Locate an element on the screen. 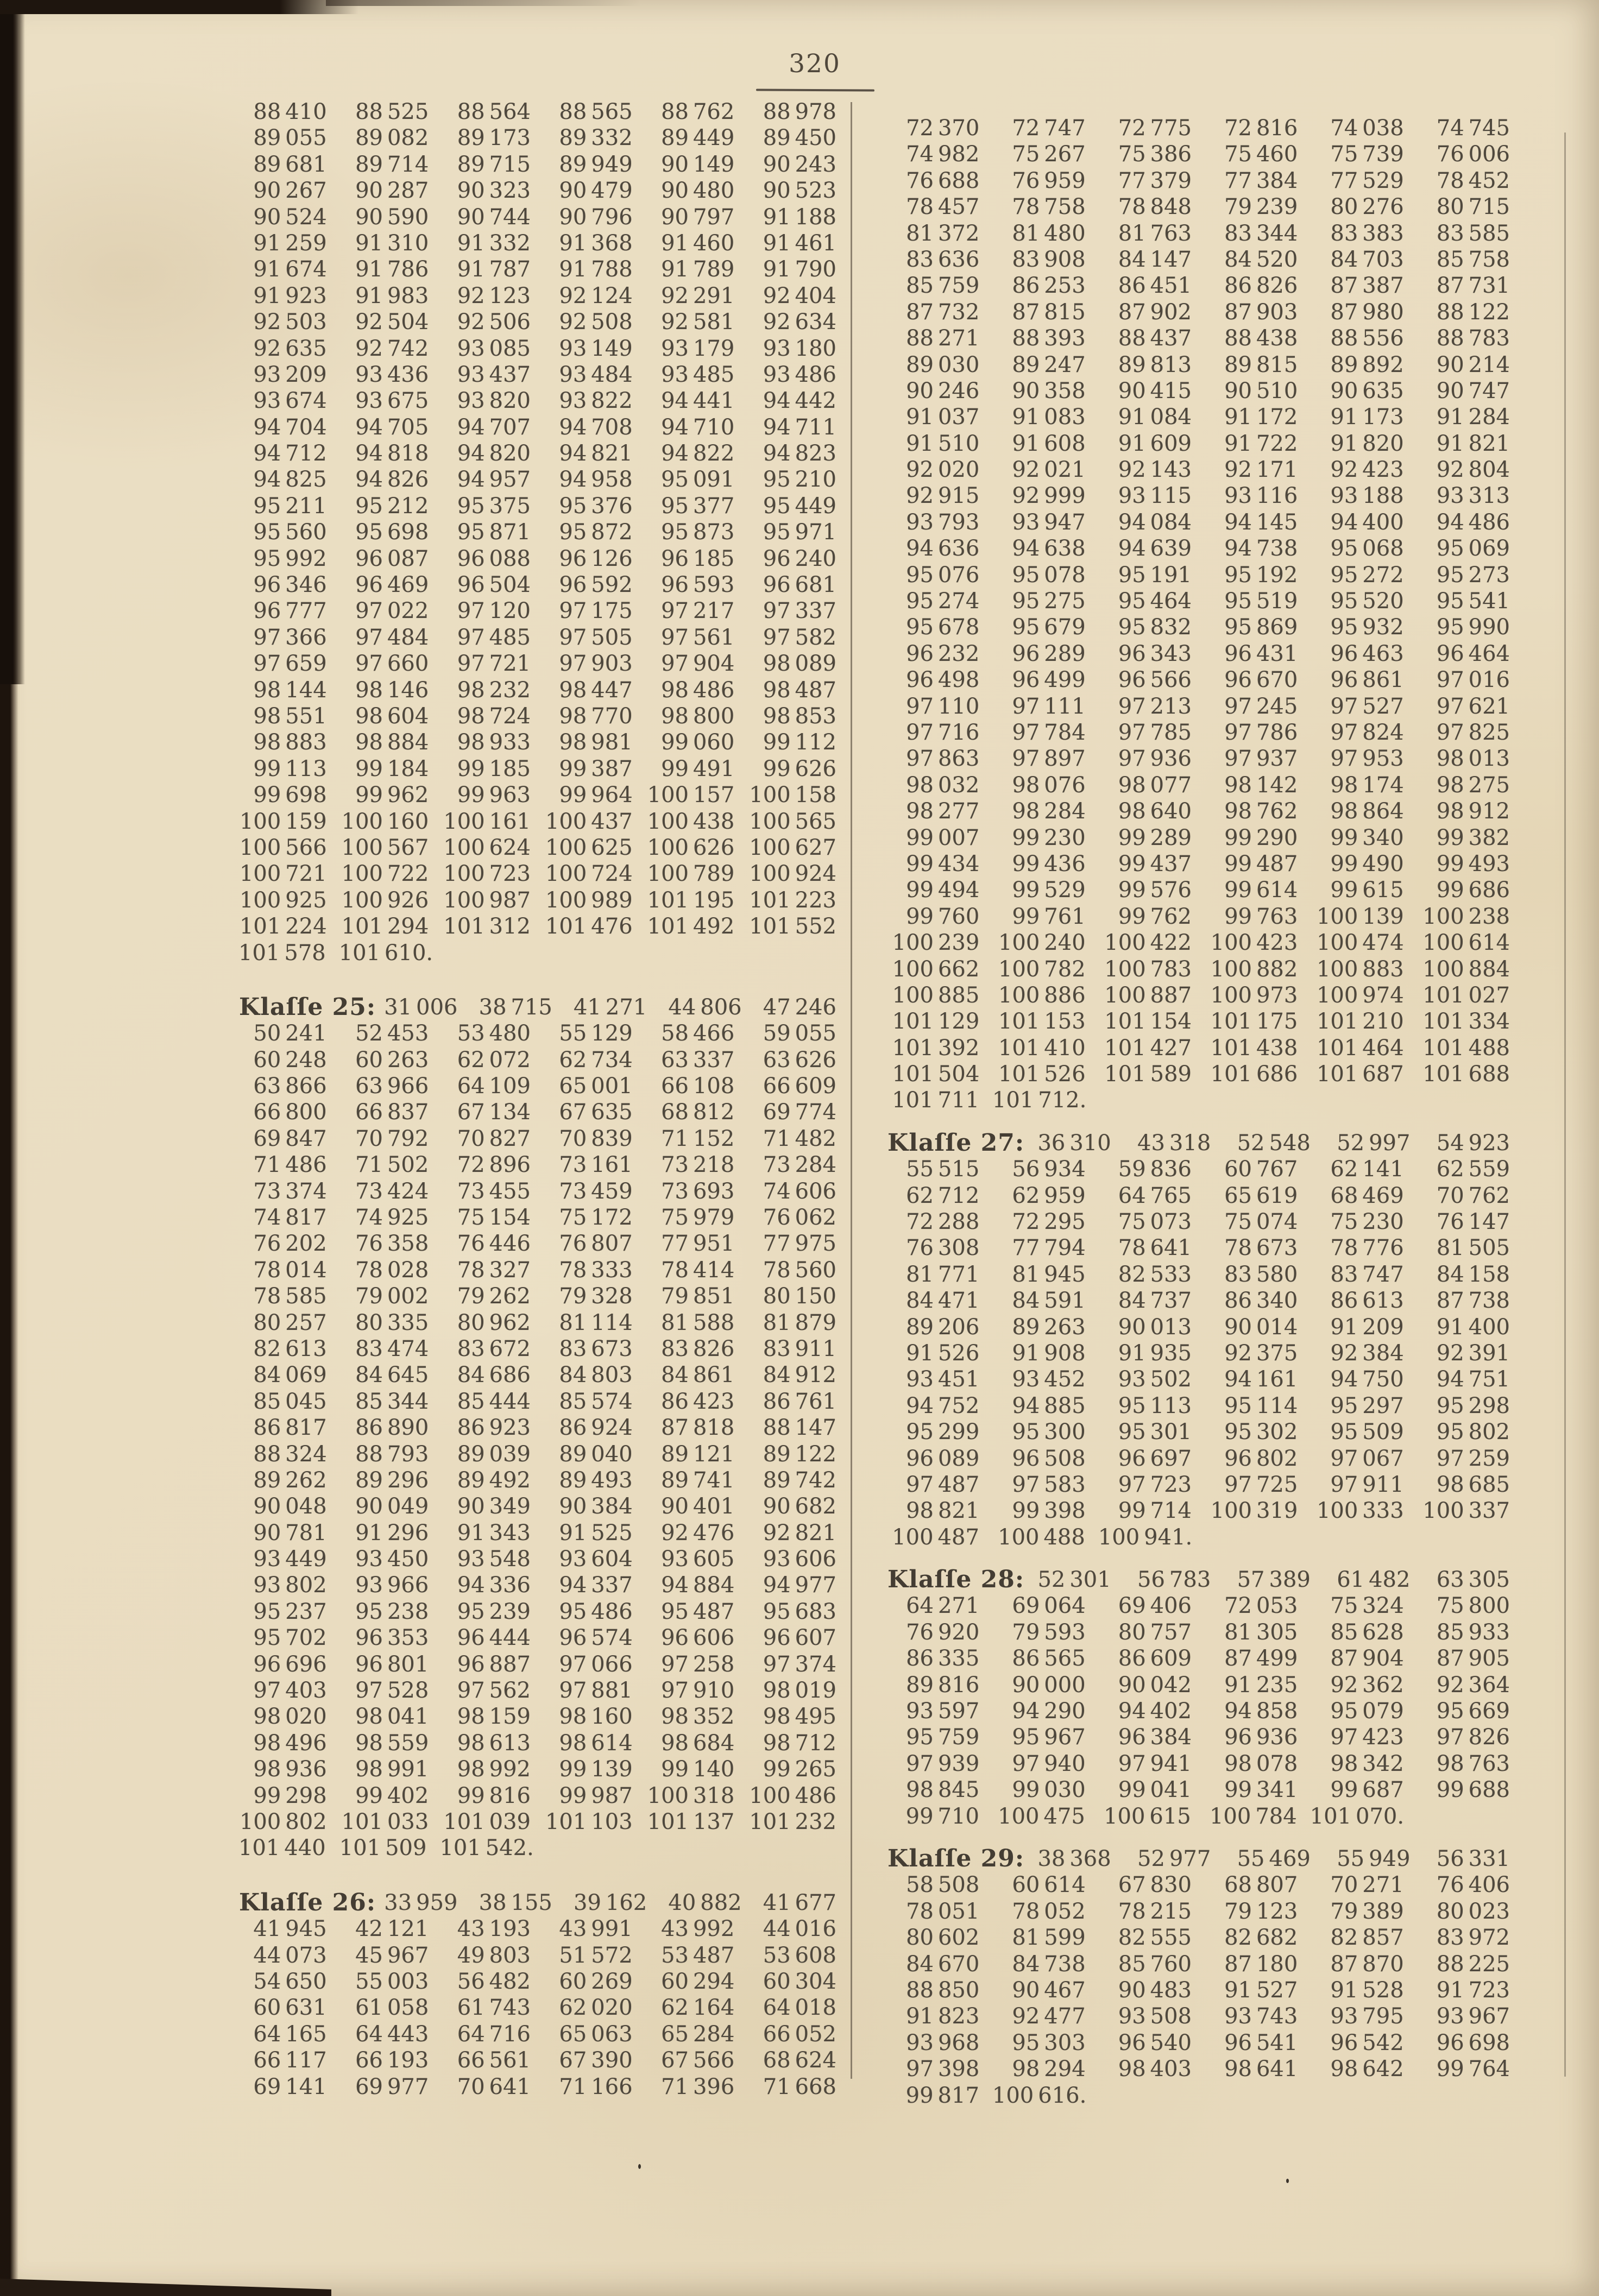  lottery-number: 38 368 is located at coordinates (1074, 1859).